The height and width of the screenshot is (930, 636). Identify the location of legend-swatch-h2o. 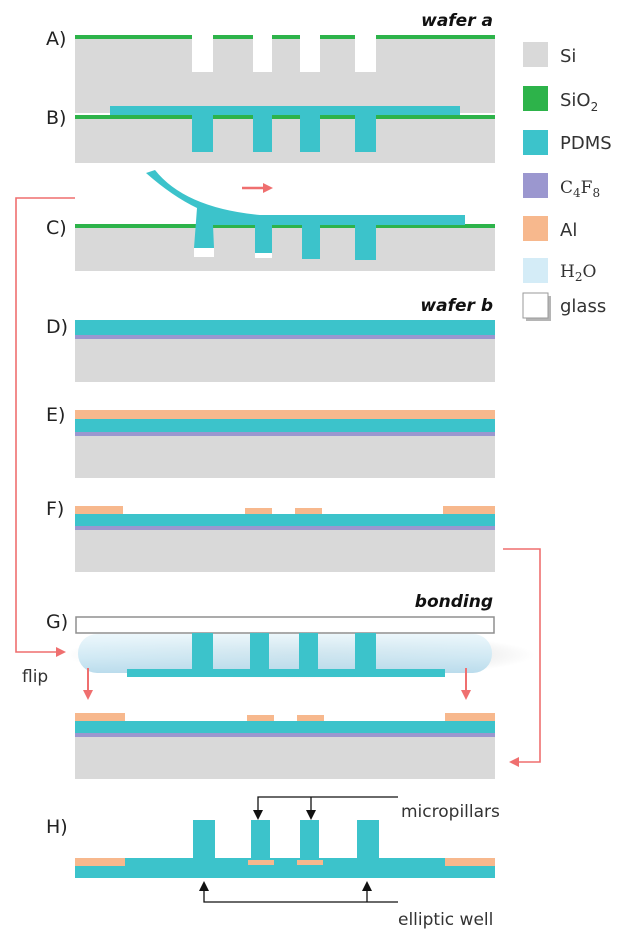
(535, 270).